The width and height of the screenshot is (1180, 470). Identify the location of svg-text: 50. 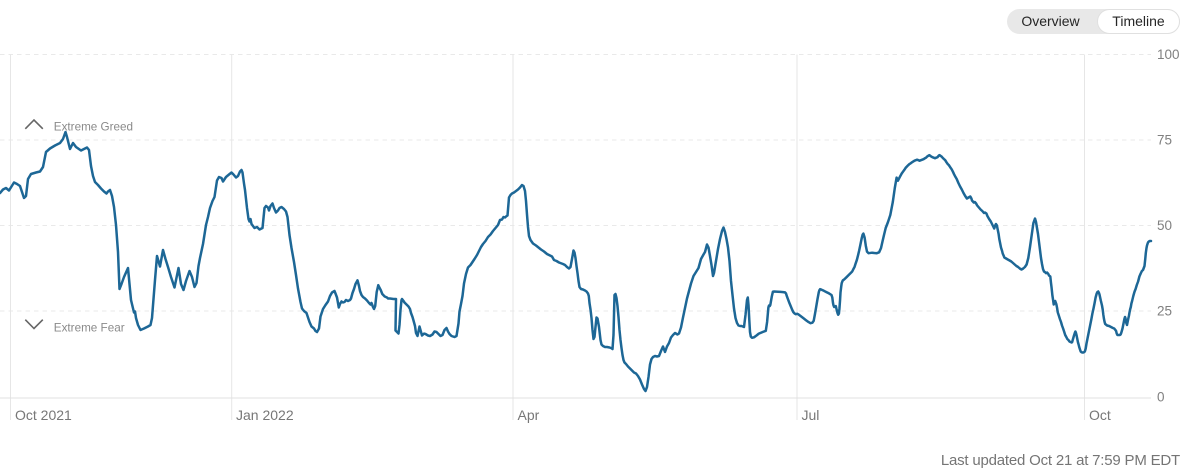
(1164, 225).